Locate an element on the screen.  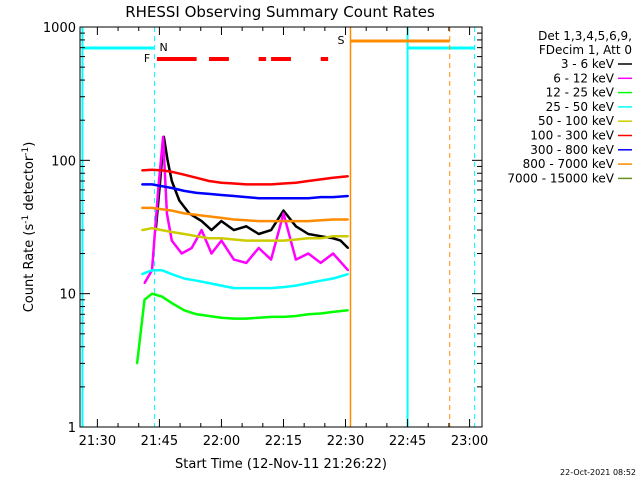
footer-date: 22-Oct-2021 08:52 is located at coordinates (598, 472).